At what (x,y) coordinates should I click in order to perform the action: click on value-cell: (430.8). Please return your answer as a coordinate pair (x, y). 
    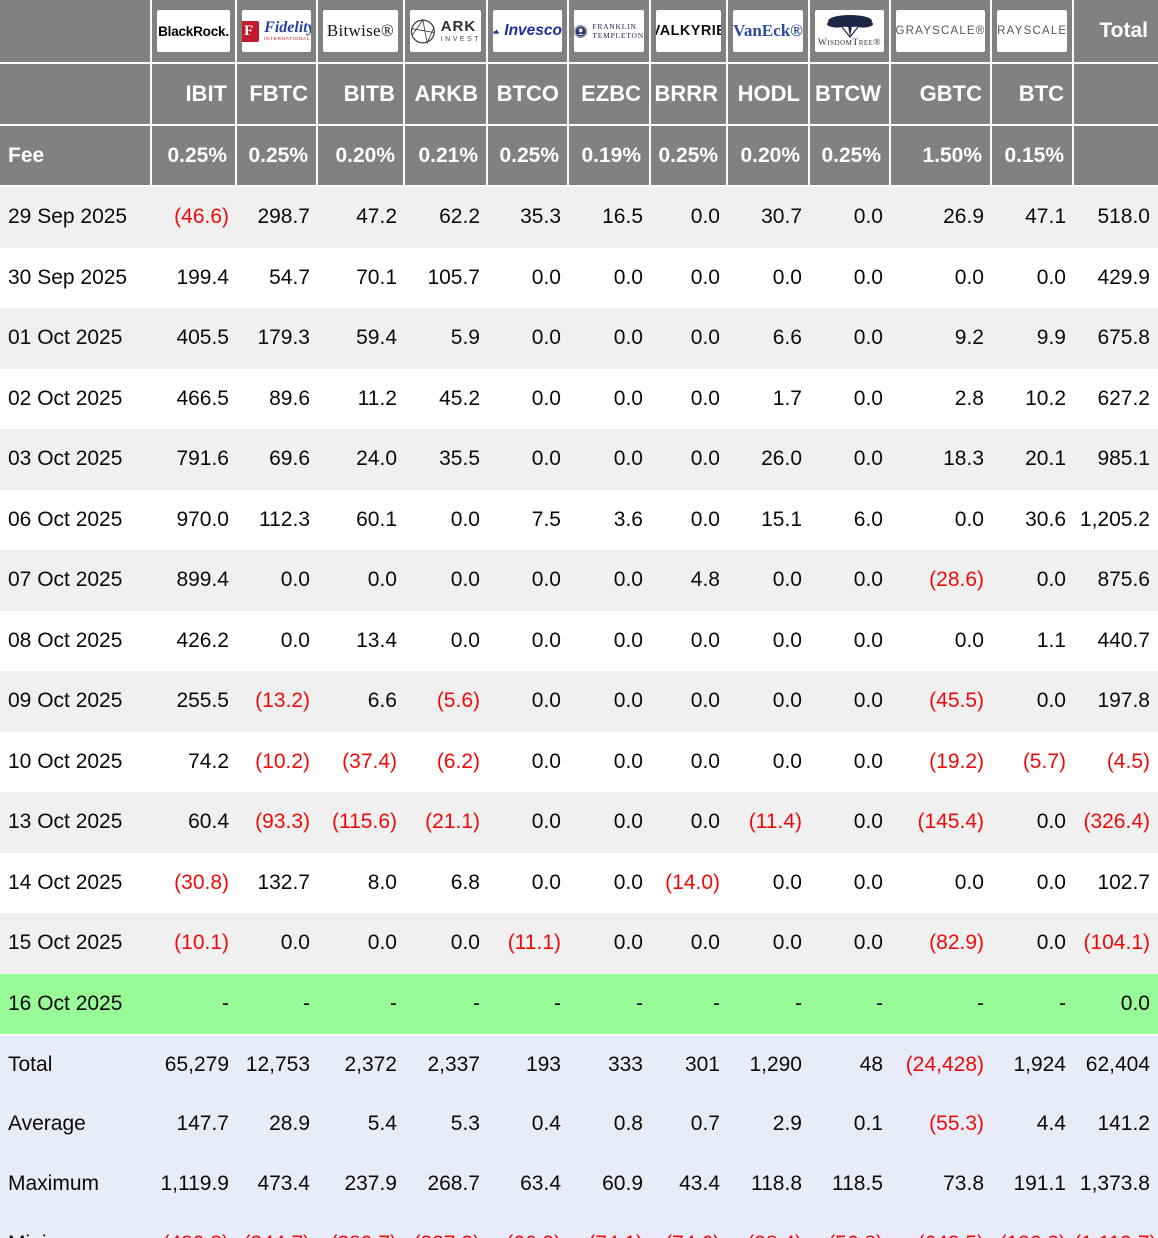
    Looking at the image, I should click on (194, 1226).